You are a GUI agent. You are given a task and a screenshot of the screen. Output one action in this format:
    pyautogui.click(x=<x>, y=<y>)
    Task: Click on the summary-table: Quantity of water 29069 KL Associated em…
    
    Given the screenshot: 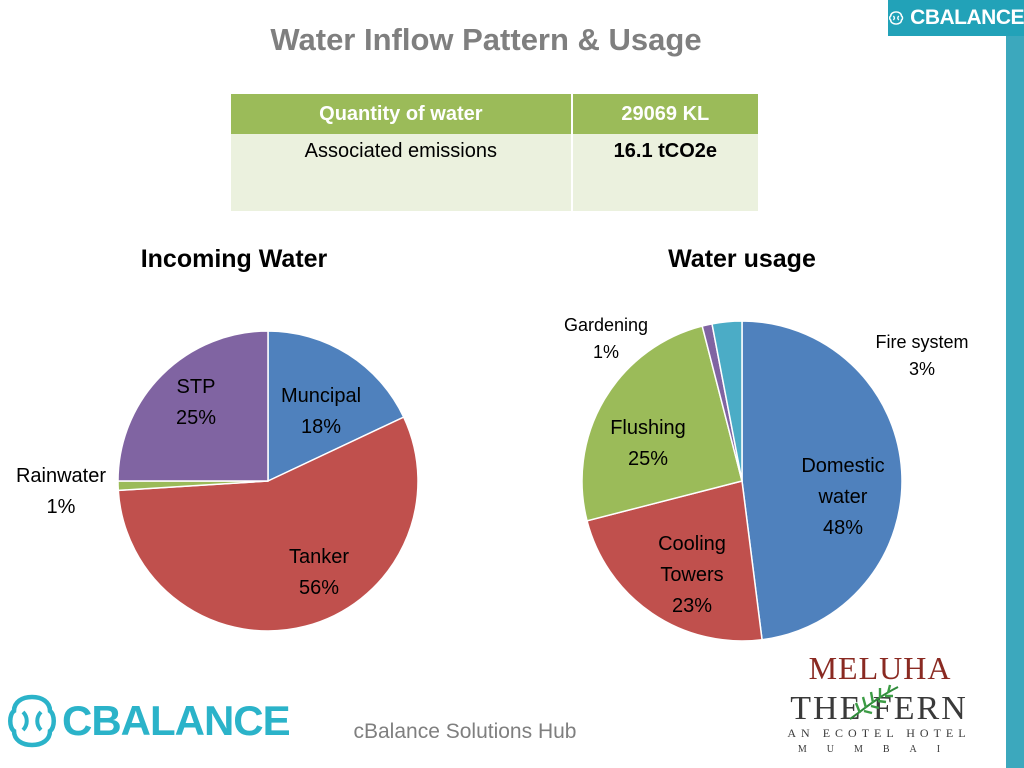 What is the action you would take?
    pyautogui.click(x=496, y=152)
    